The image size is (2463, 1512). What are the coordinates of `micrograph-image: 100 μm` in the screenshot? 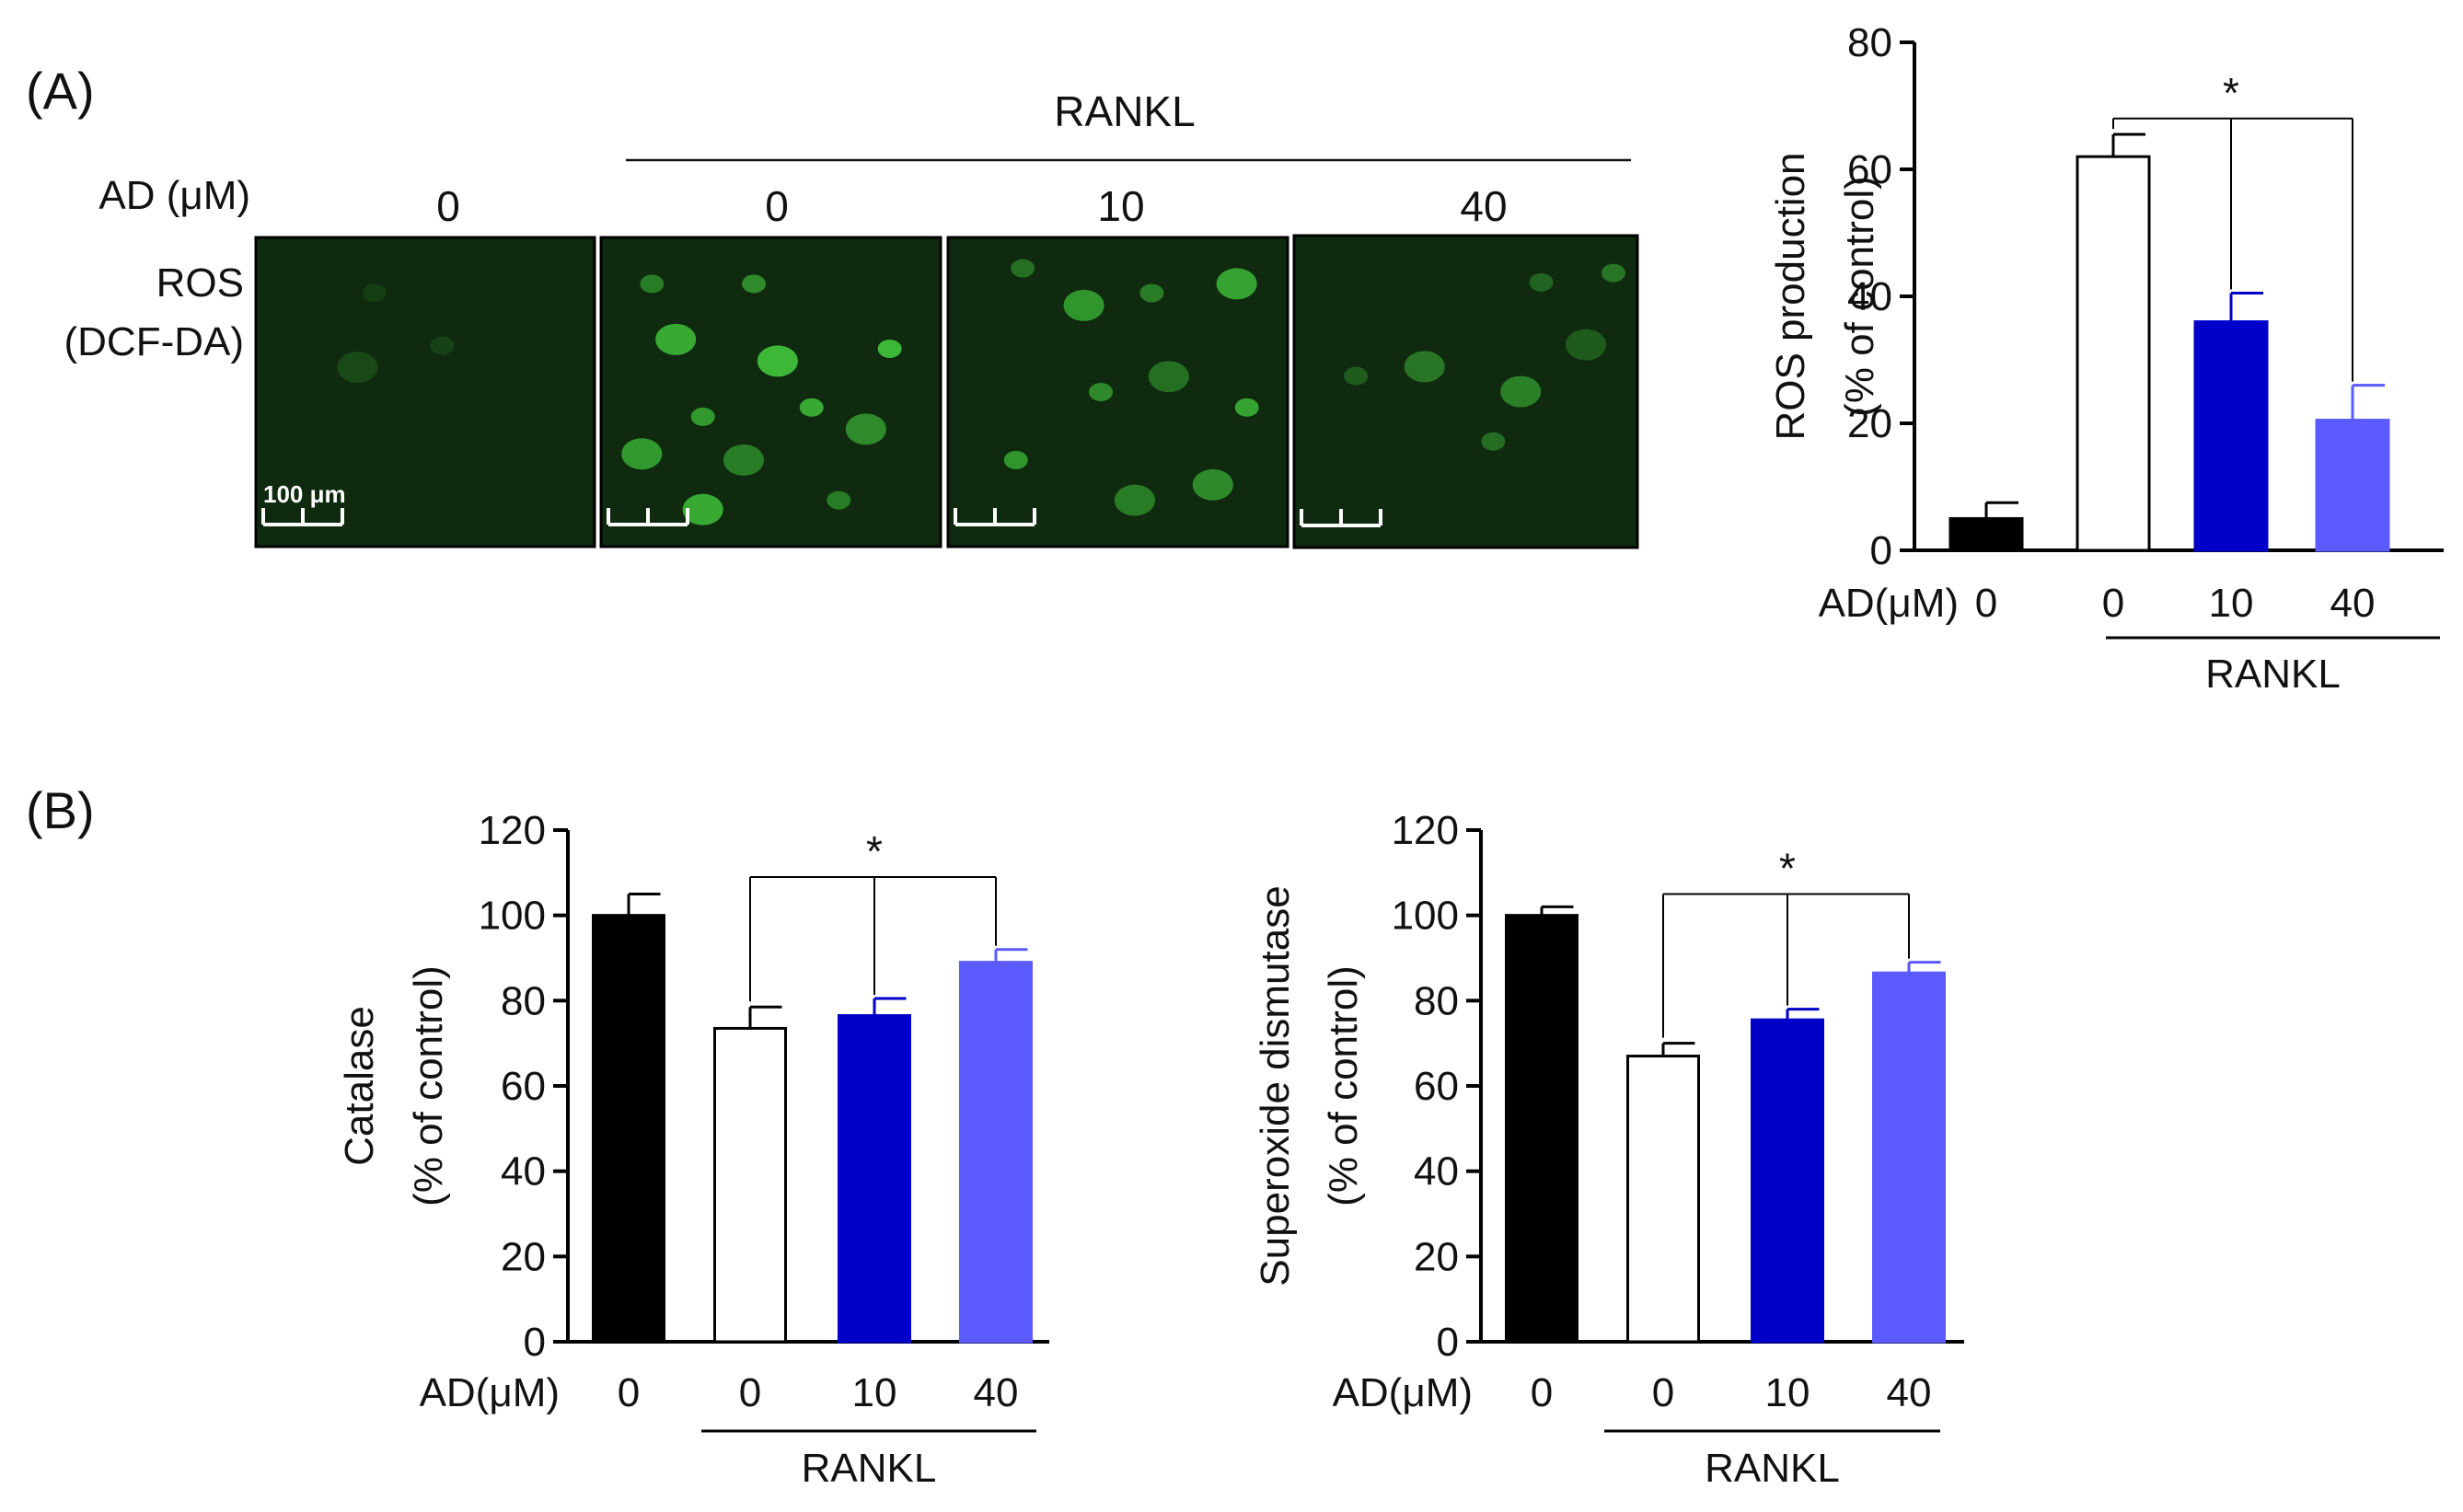 It's located at (425, 392).